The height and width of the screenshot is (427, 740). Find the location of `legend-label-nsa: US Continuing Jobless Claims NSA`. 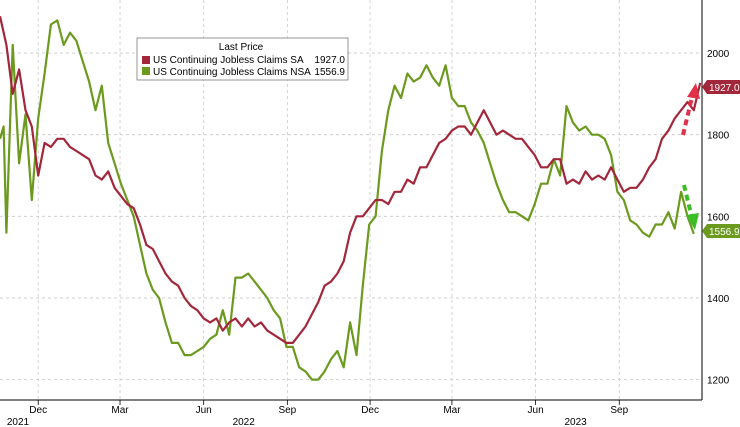

legend-label-nsa: US Continuing Jobless Claims NSA is located at coordinates (232, 72).